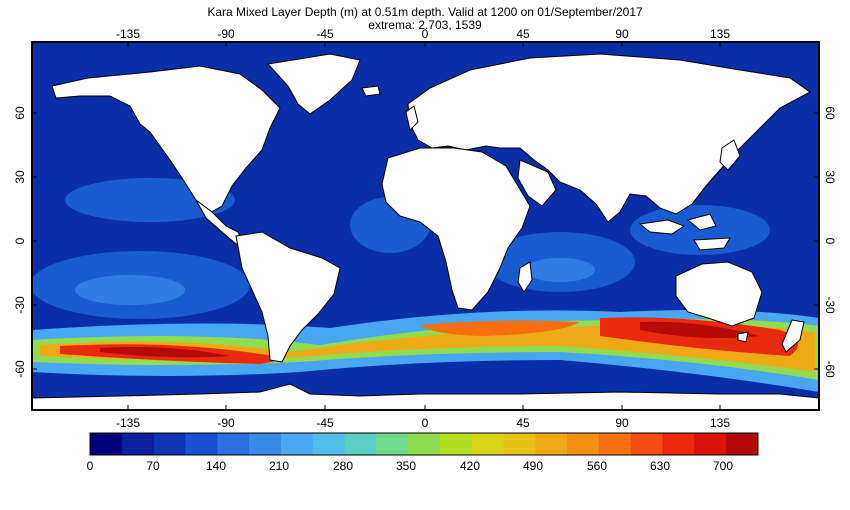 The height and width of the screenshot is (510, 850). I want to click on colorbar-label: 350, so click(406, 466).